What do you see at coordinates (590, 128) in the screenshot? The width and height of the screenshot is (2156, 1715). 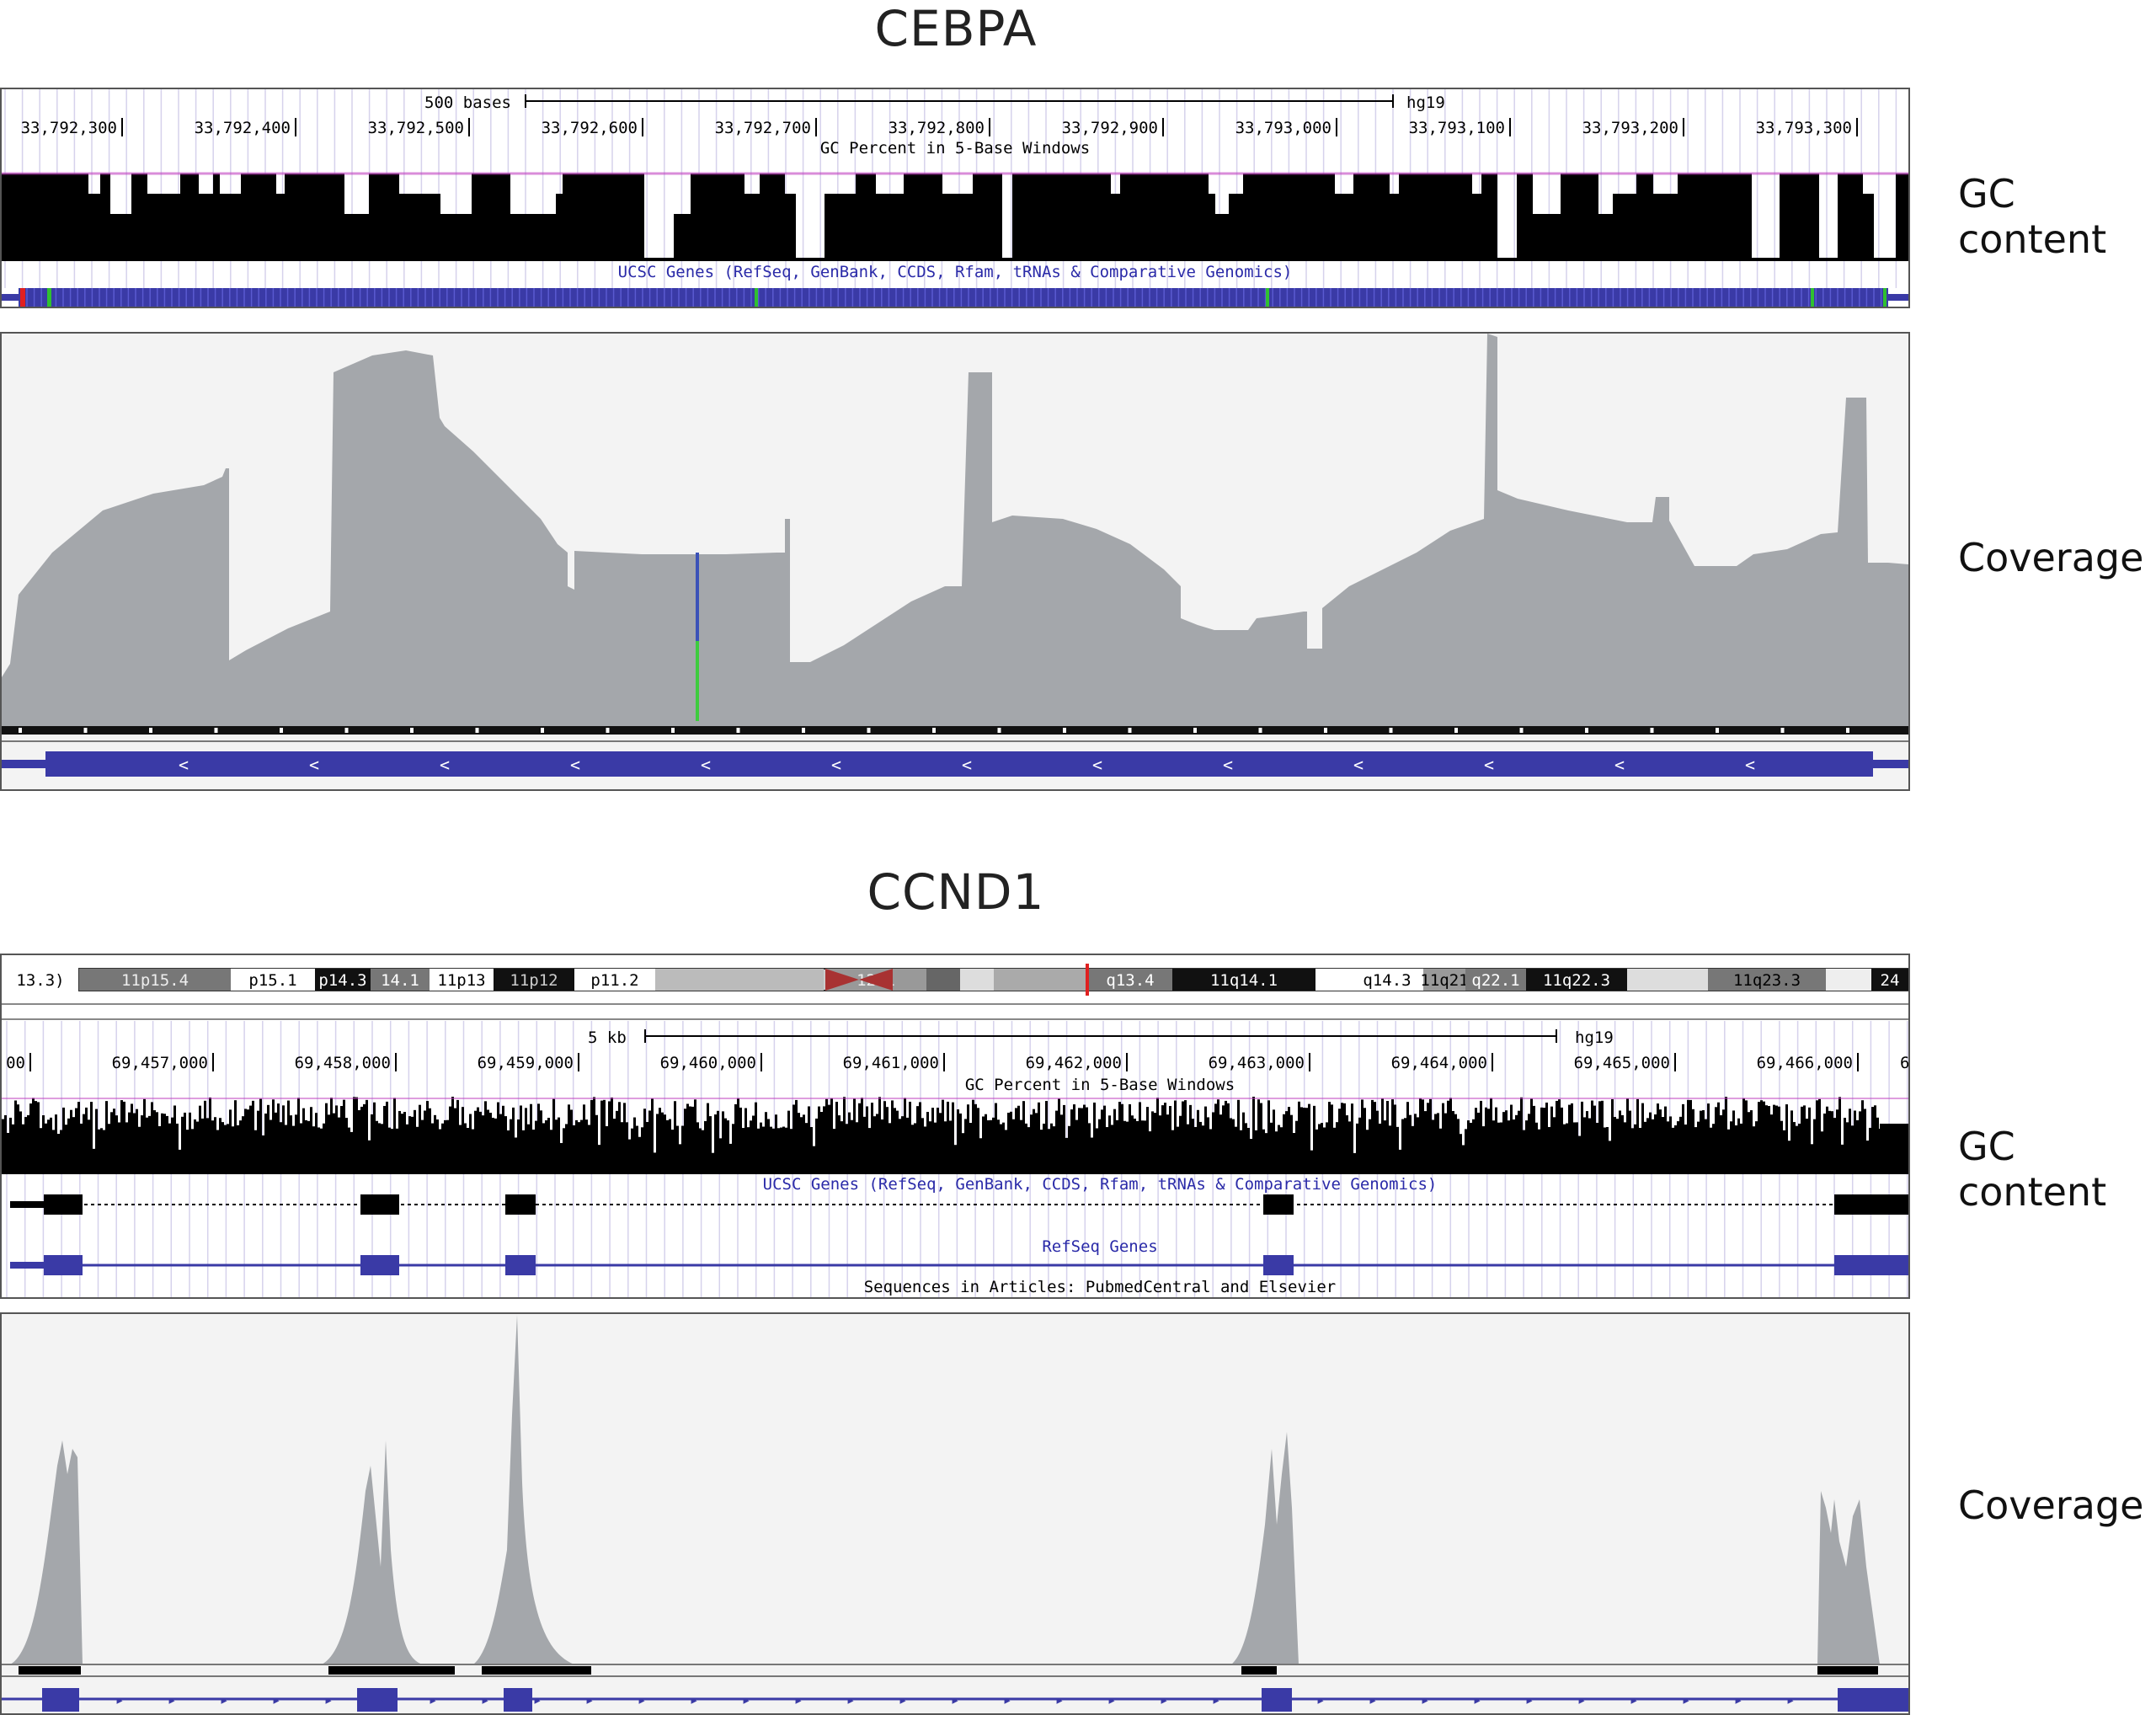 I see `cebpa-tick-label: 33,792,600` at bounding box center [590, 128].